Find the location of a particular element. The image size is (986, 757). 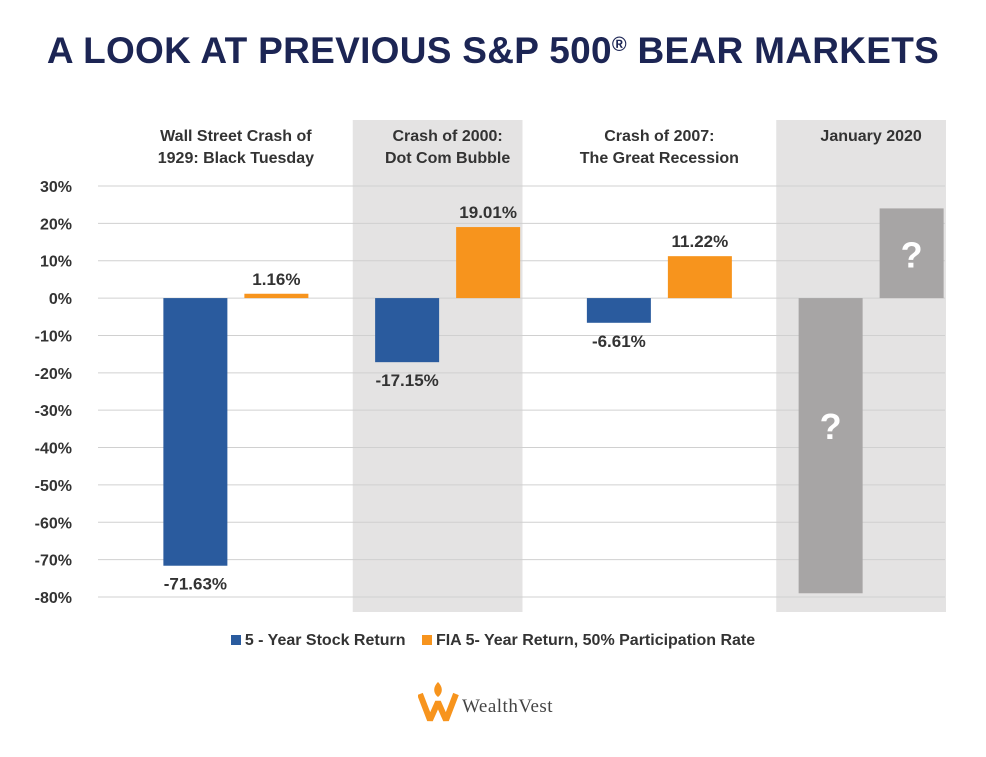

legend-swatch-fia is located at coordinates (426, 640).